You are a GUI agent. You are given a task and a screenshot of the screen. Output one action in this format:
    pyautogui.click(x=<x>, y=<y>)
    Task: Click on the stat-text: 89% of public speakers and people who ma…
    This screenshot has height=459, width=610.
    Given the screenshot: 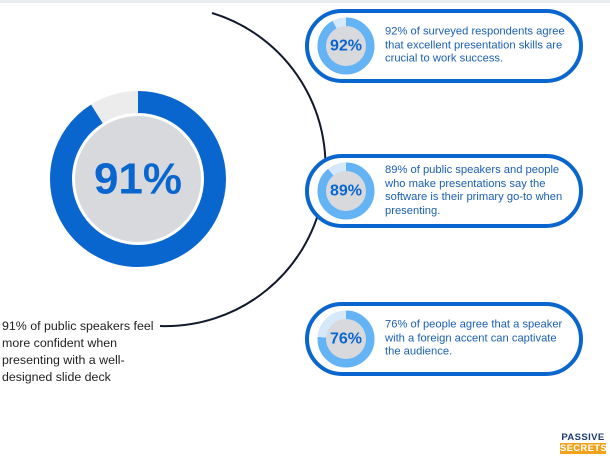 What is the action you would take?
    pyautogui.click(x=474, y=190)
    